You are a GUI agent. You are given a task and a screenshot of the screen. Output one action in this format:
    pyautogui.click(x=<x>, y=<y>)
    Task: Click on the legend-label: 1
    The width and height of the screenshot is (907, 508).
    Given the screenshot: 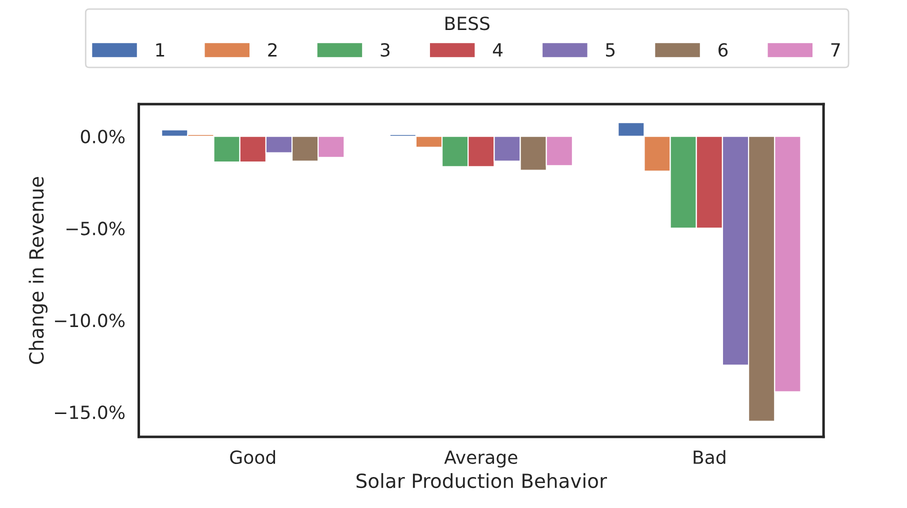 What is the action you would take?
    pyautogui.click(x=160, y=49)
    